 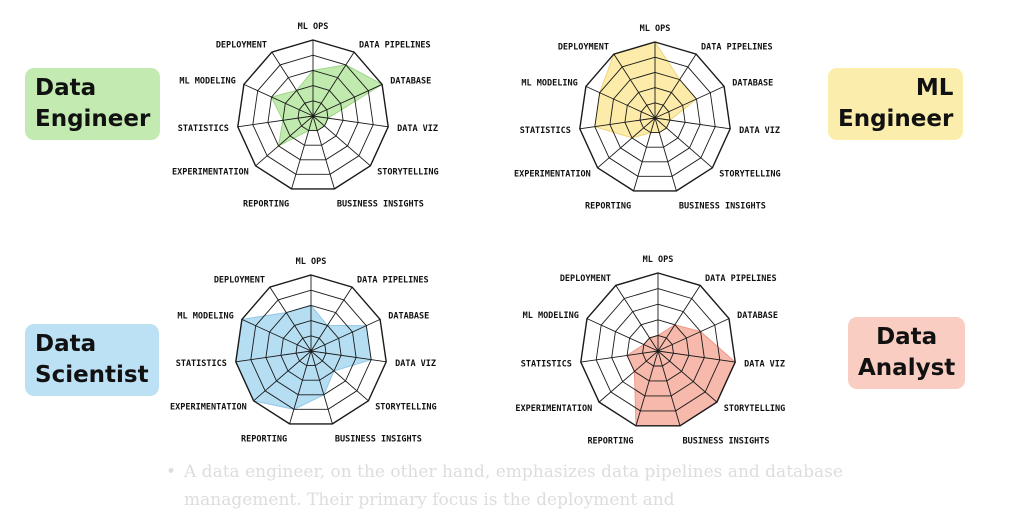 I want to click on data-engineer-badge: Data Engineer, so click(x=93, y=104).